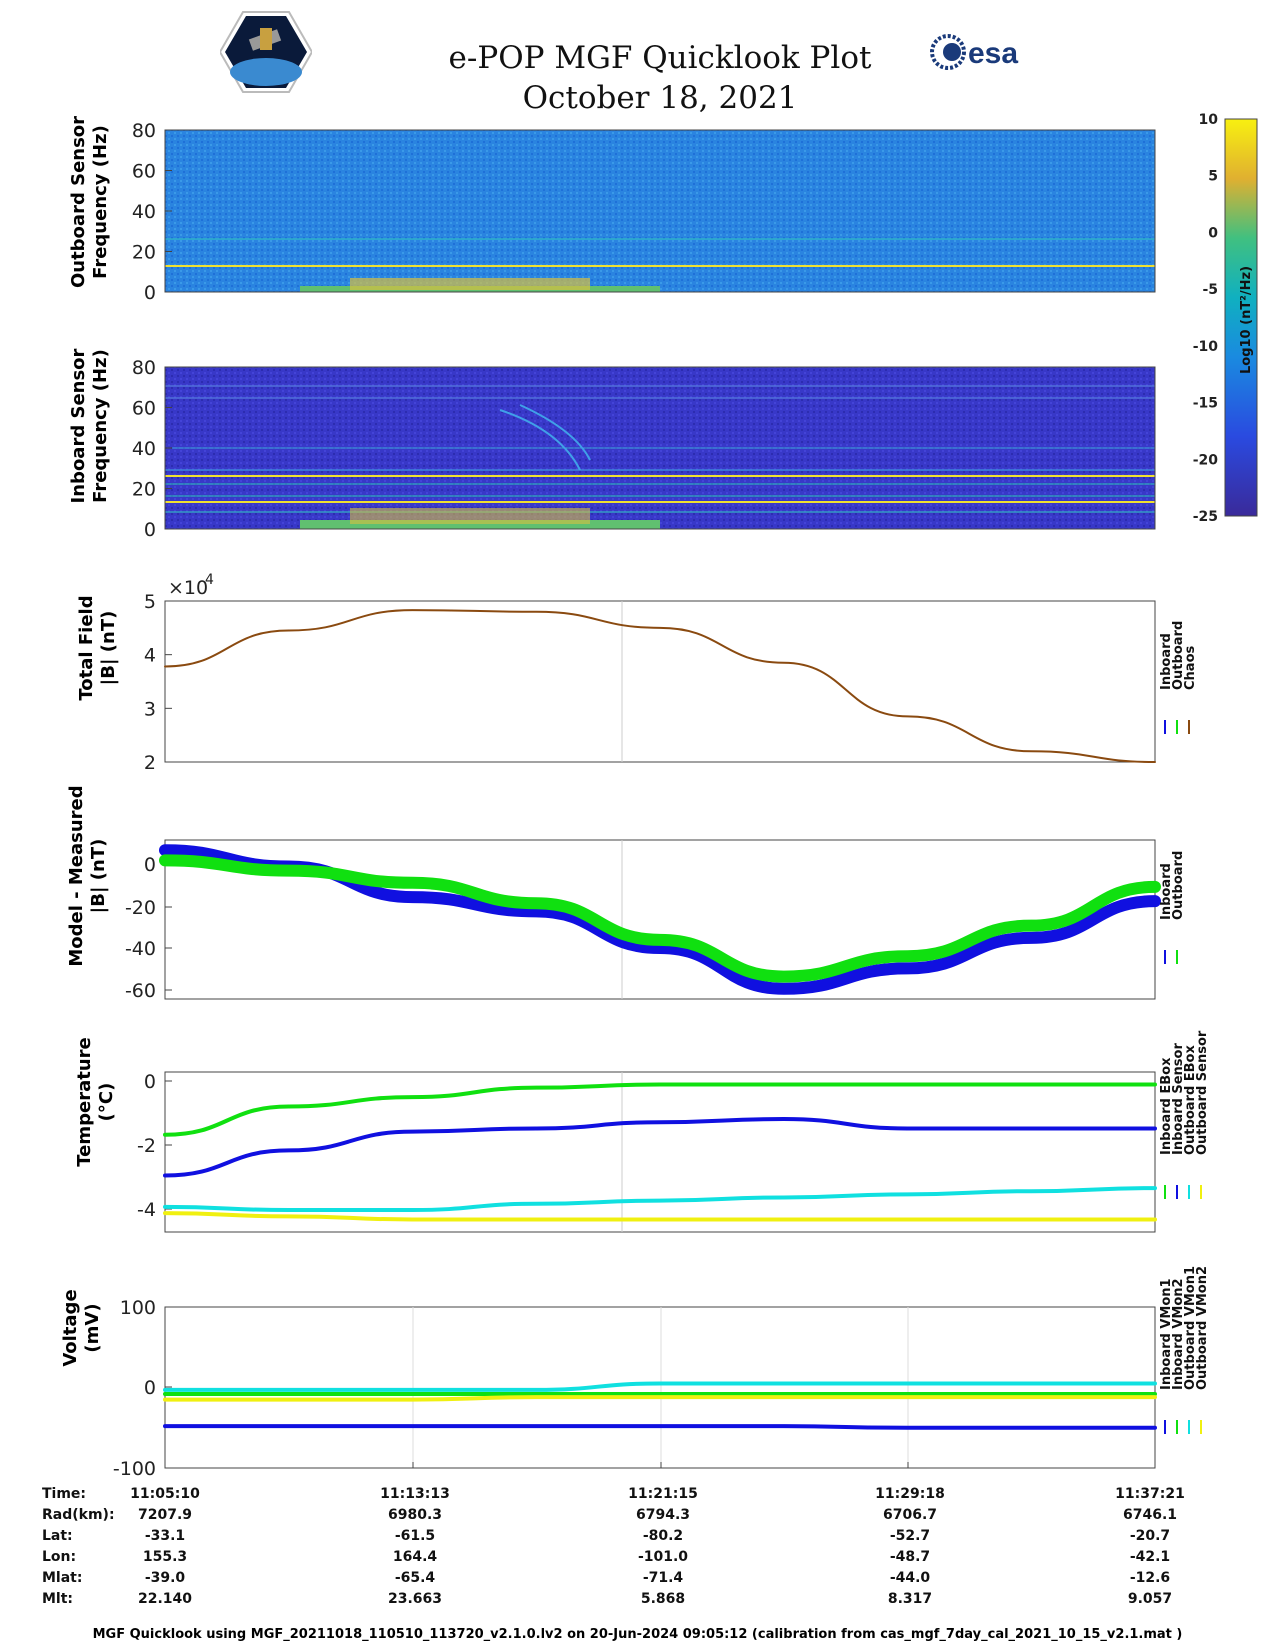 Image resolution: width=1275 pixels, height=1650 pixels. Describe the element at coordinates (910, 1578) in the screenshot. I see `table-cell: -44.0` at that location.